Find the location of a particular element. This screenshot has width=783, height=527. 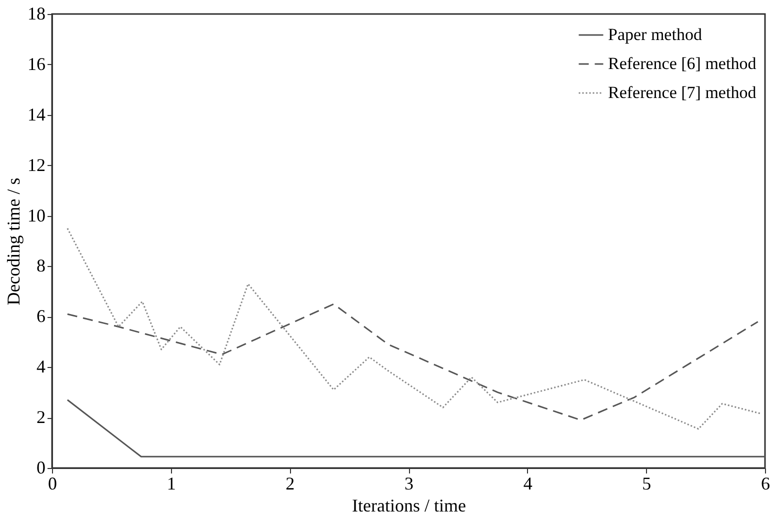

x-tick-label: 4 is located at coordinates (527, 484).